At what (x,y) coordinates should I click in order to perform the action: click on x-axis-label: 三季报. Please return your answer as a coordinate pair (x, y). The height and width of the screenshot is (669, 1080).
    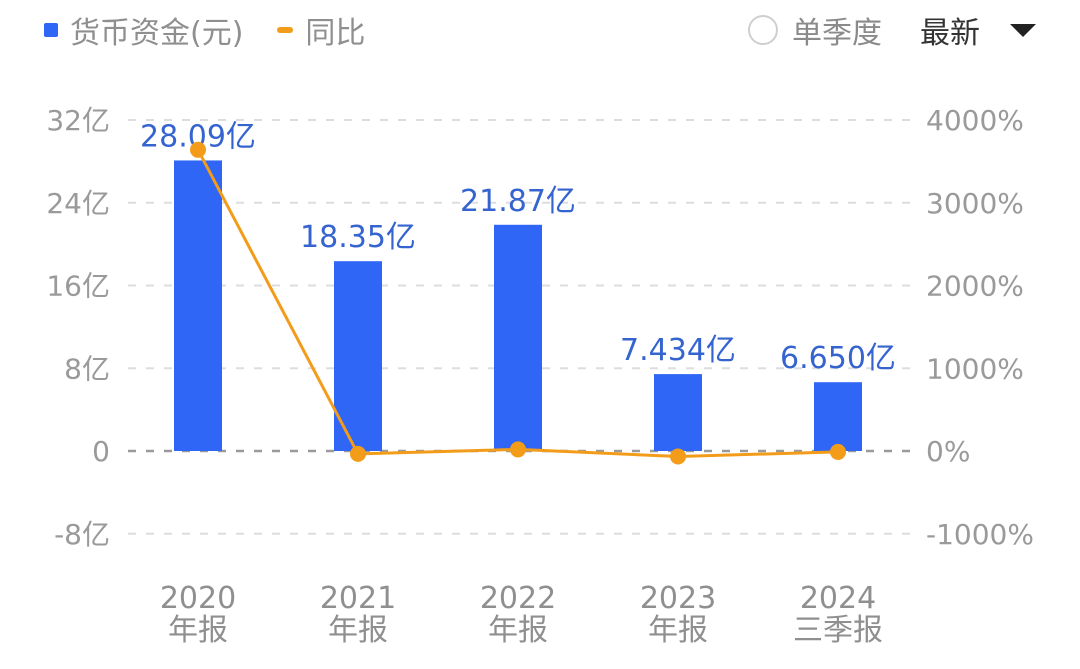
    Looking at the image, I should click on (838, 630).